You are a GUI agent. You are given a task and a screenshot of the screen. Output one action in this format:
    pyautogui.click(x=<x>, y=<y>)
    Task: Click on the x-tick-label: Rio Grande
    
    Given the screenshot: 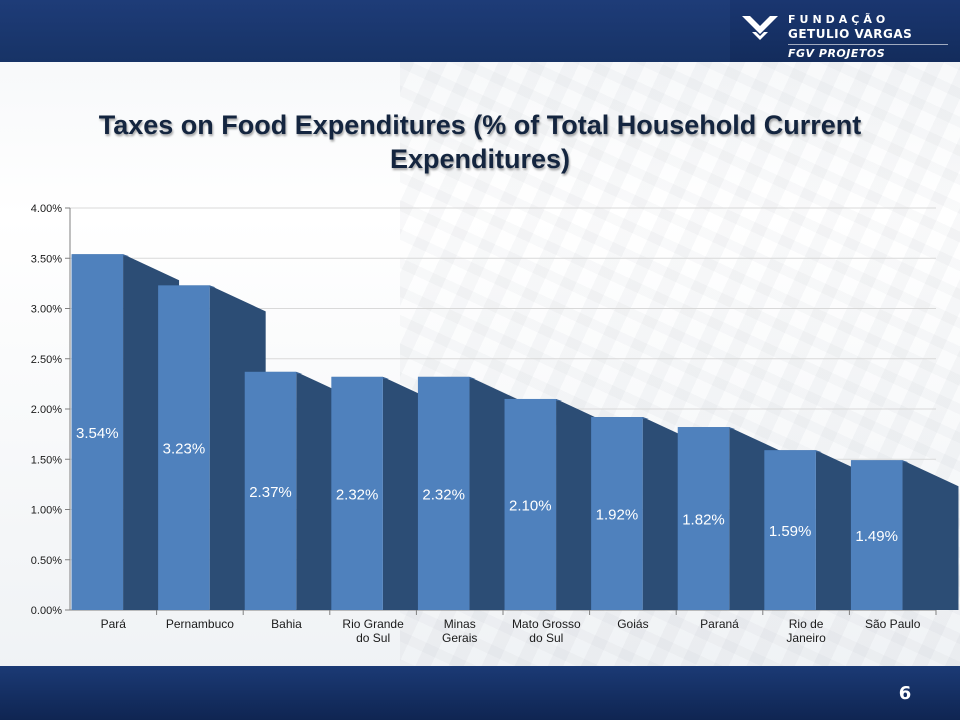 What is the action you would take?
    pyautogui.click(x=373, y=624)
    